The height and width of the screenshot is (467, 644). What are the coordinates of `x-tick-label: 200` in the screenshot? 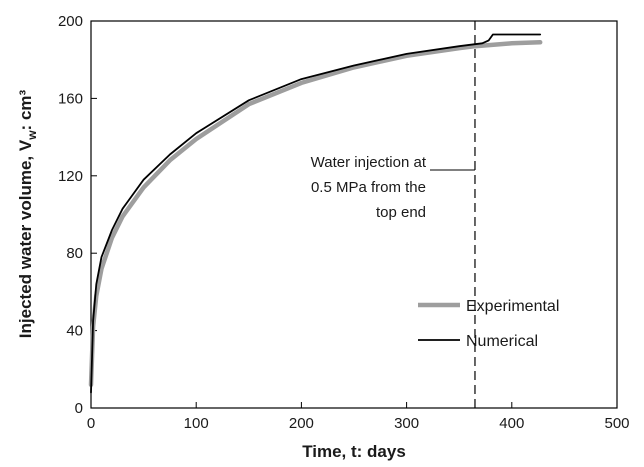 It's located at (301, 423).